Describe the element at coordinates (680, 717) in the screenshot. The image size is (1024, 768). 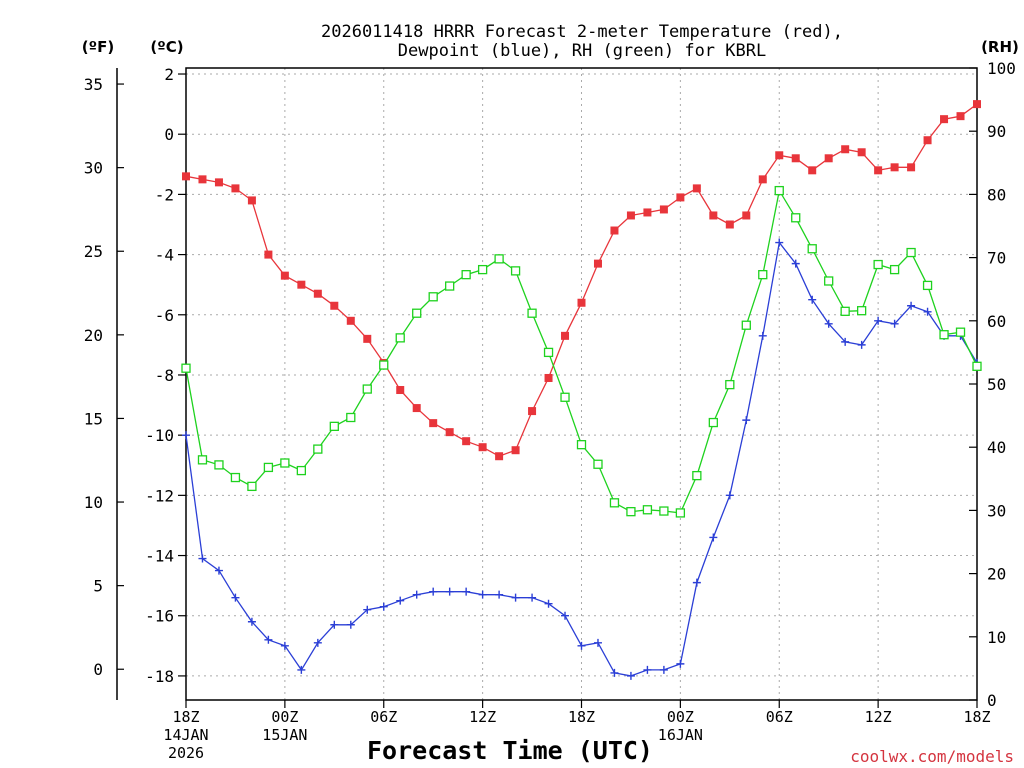
I see `time-tick-label: 00Z` at that location.